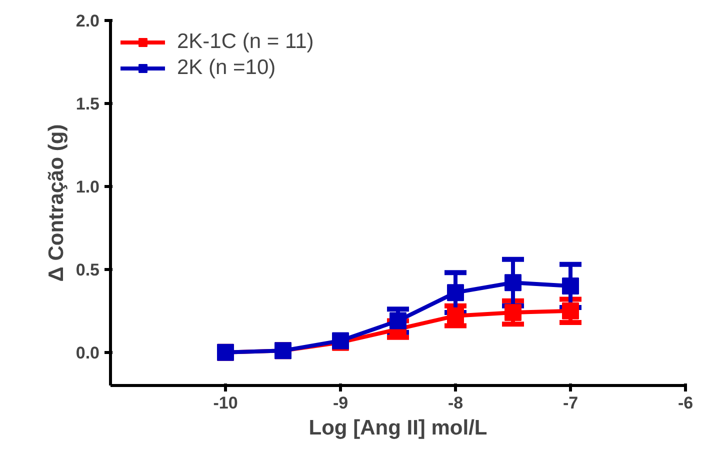  What do you see at coordinates (226, 68) in the screenshot?
I see `legend-label: 2K (n =10)` at bounding box center [226, 68].